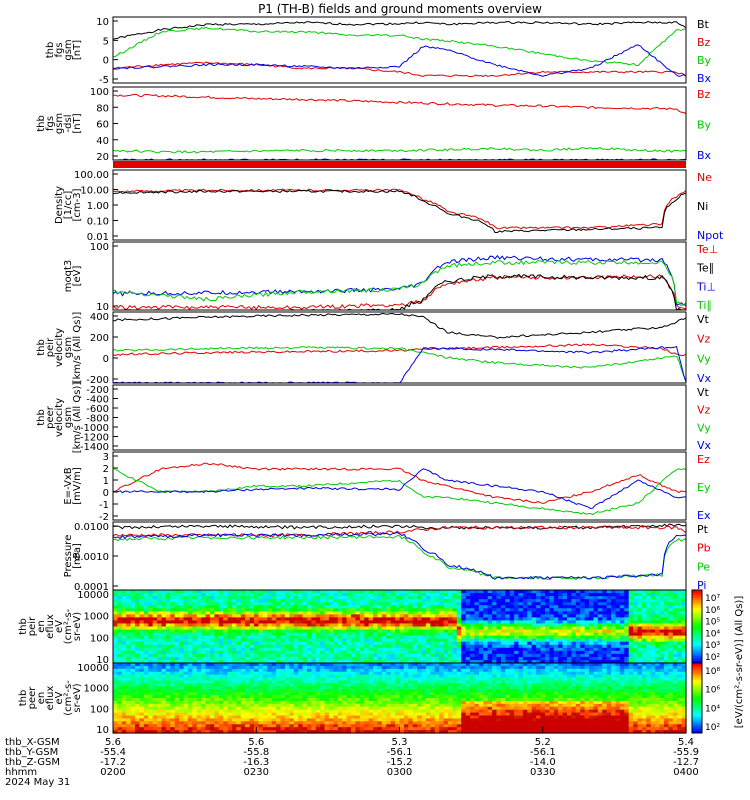 The width and height of the screenshot is (750, 800). Describe the element at coordinates (701, 585) in the screenshot. I see `legend-entry-Pi: Pi` at that location.